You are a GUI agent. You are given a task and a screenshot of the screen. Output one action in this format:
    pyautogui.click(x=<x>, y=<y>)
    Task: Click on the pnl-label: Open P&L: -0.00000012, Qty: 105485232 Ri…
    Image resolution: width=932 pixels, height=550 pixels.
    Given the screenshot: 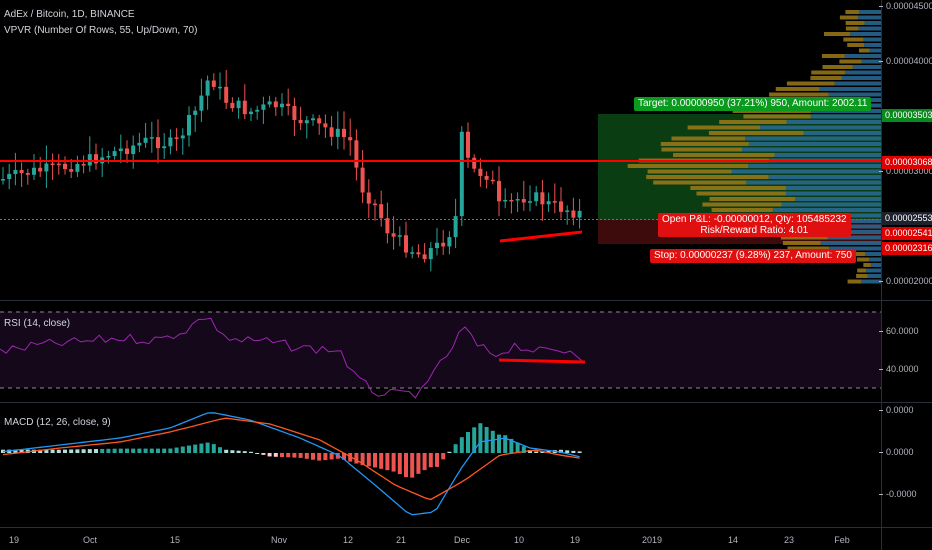 What is the action you would take?
    pyautogui.click(x=754, y=225)
    